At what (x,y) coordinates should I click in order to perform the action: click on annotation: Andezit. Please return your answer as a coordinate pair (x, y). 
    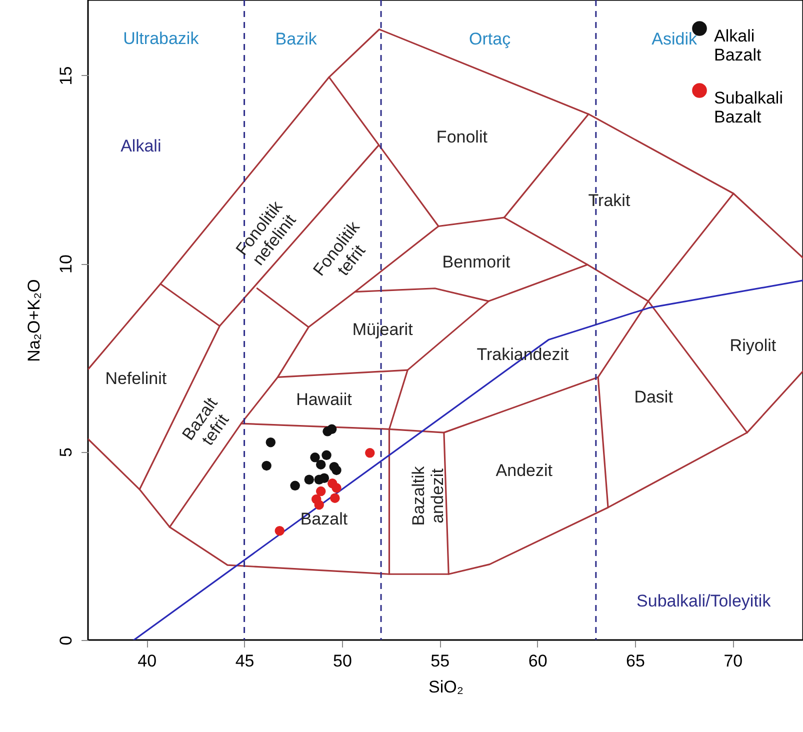
    Looking at the image, I should click on (524, 470).